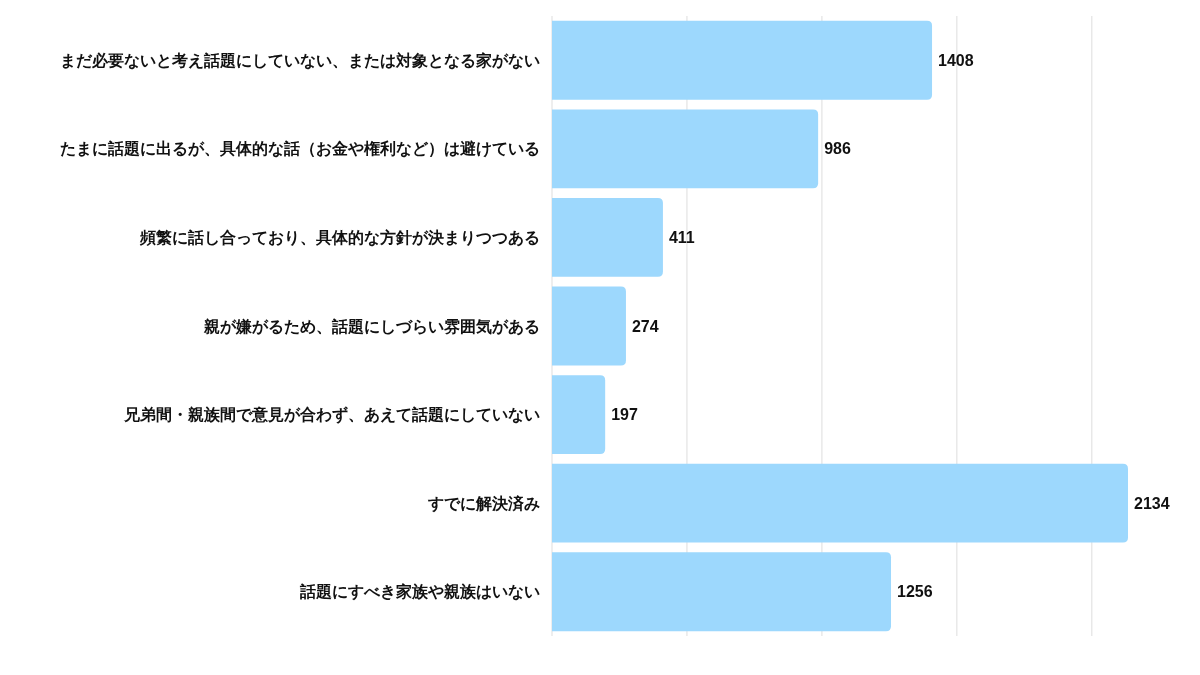  Describe the element at coordinates (371, 326) in the screenshot. I see `y-tick-label: 親が嫌がるため、話題にしづらい雰囲気がある` at that location.